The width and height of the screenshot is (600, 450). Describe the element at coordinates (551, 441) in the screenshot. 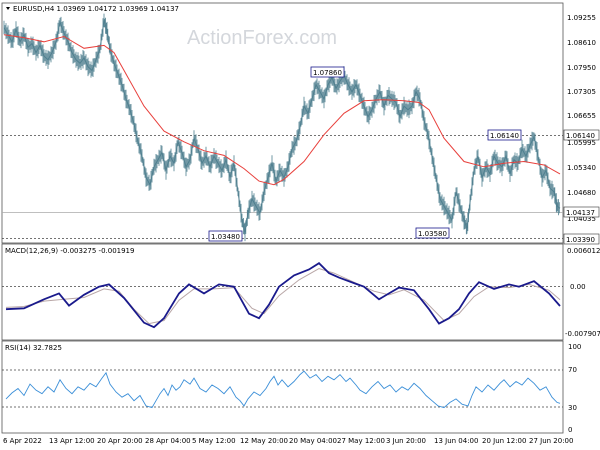

I see `x-tick-label: 27 Jun 20:00` at that location.